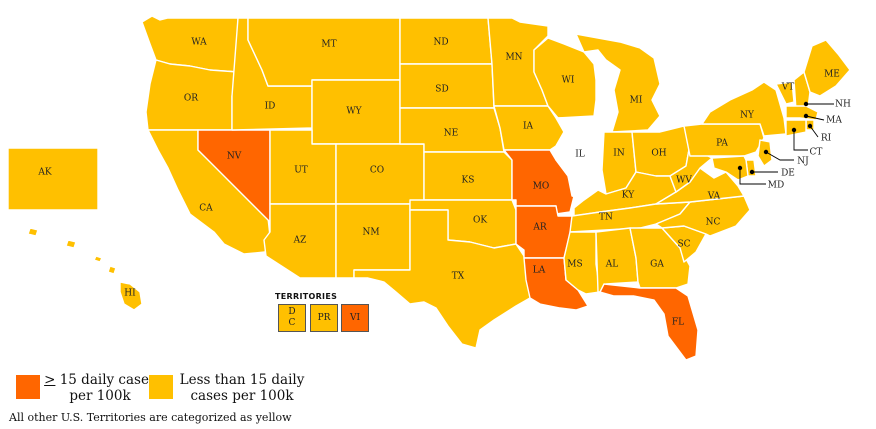  I want to click on territory-vi-label: VI, so click(355, 317).